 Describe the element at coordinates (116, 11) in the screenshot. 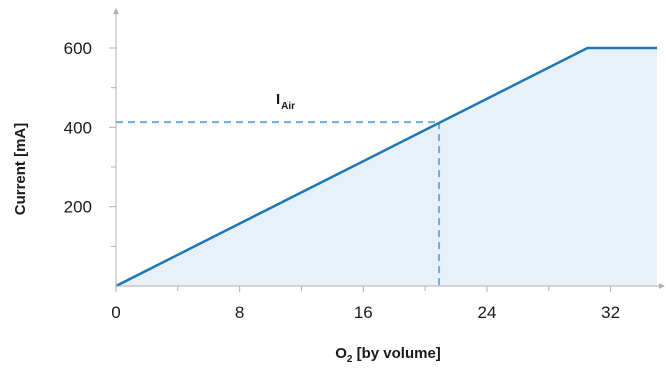

I see `y-axis-arrow` at that location.